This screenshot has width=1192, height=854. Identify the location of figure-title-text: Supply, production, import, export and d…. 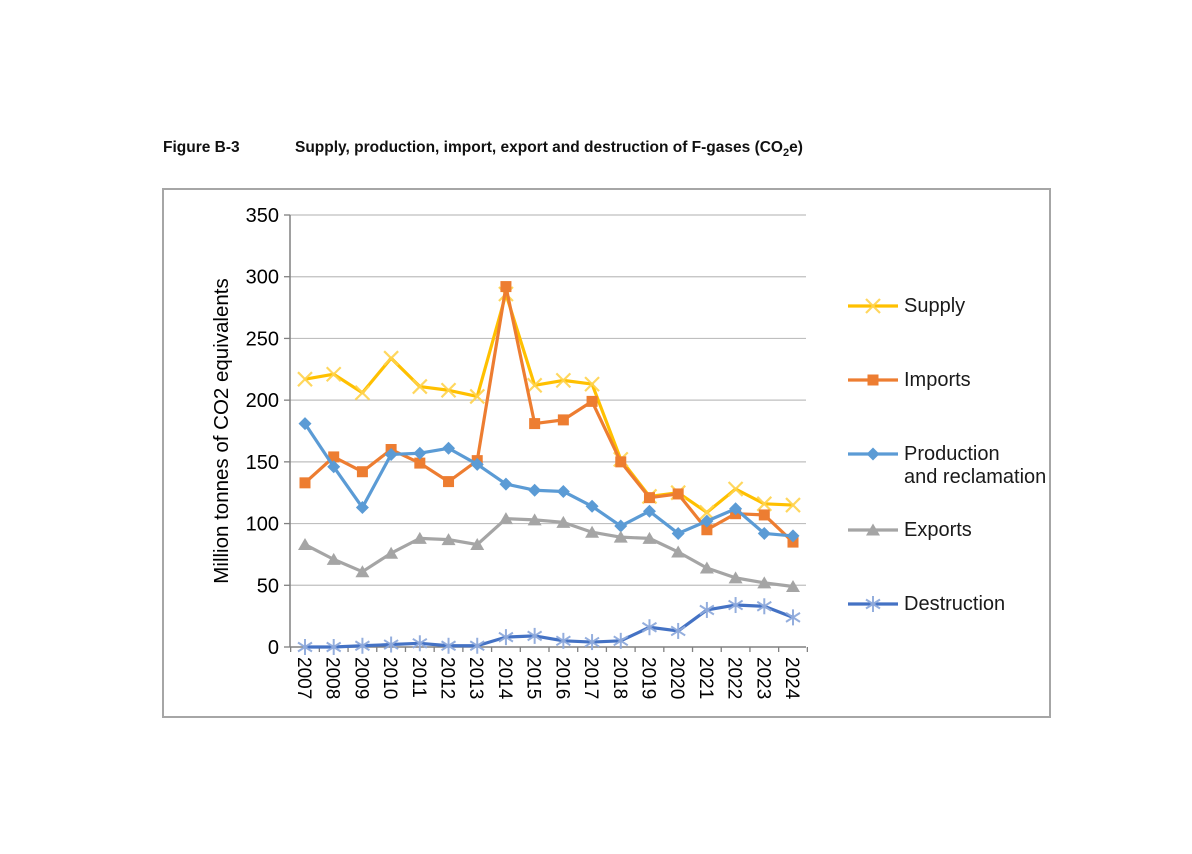
(549, 149).